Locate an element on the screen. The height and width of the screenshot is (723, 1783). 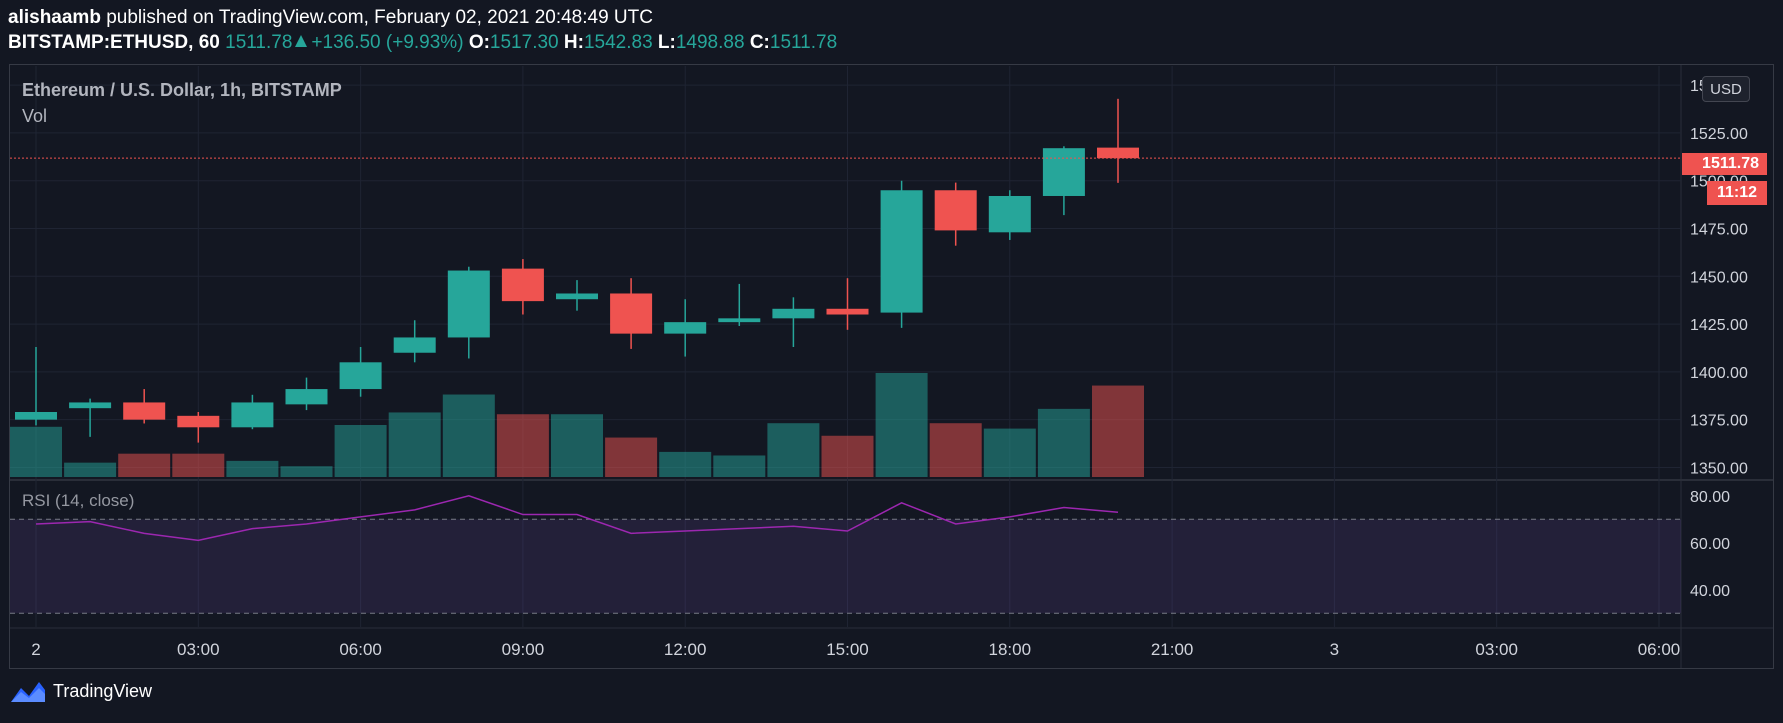
time-tick-label: 15:00 is located at coordinates (847, 649).